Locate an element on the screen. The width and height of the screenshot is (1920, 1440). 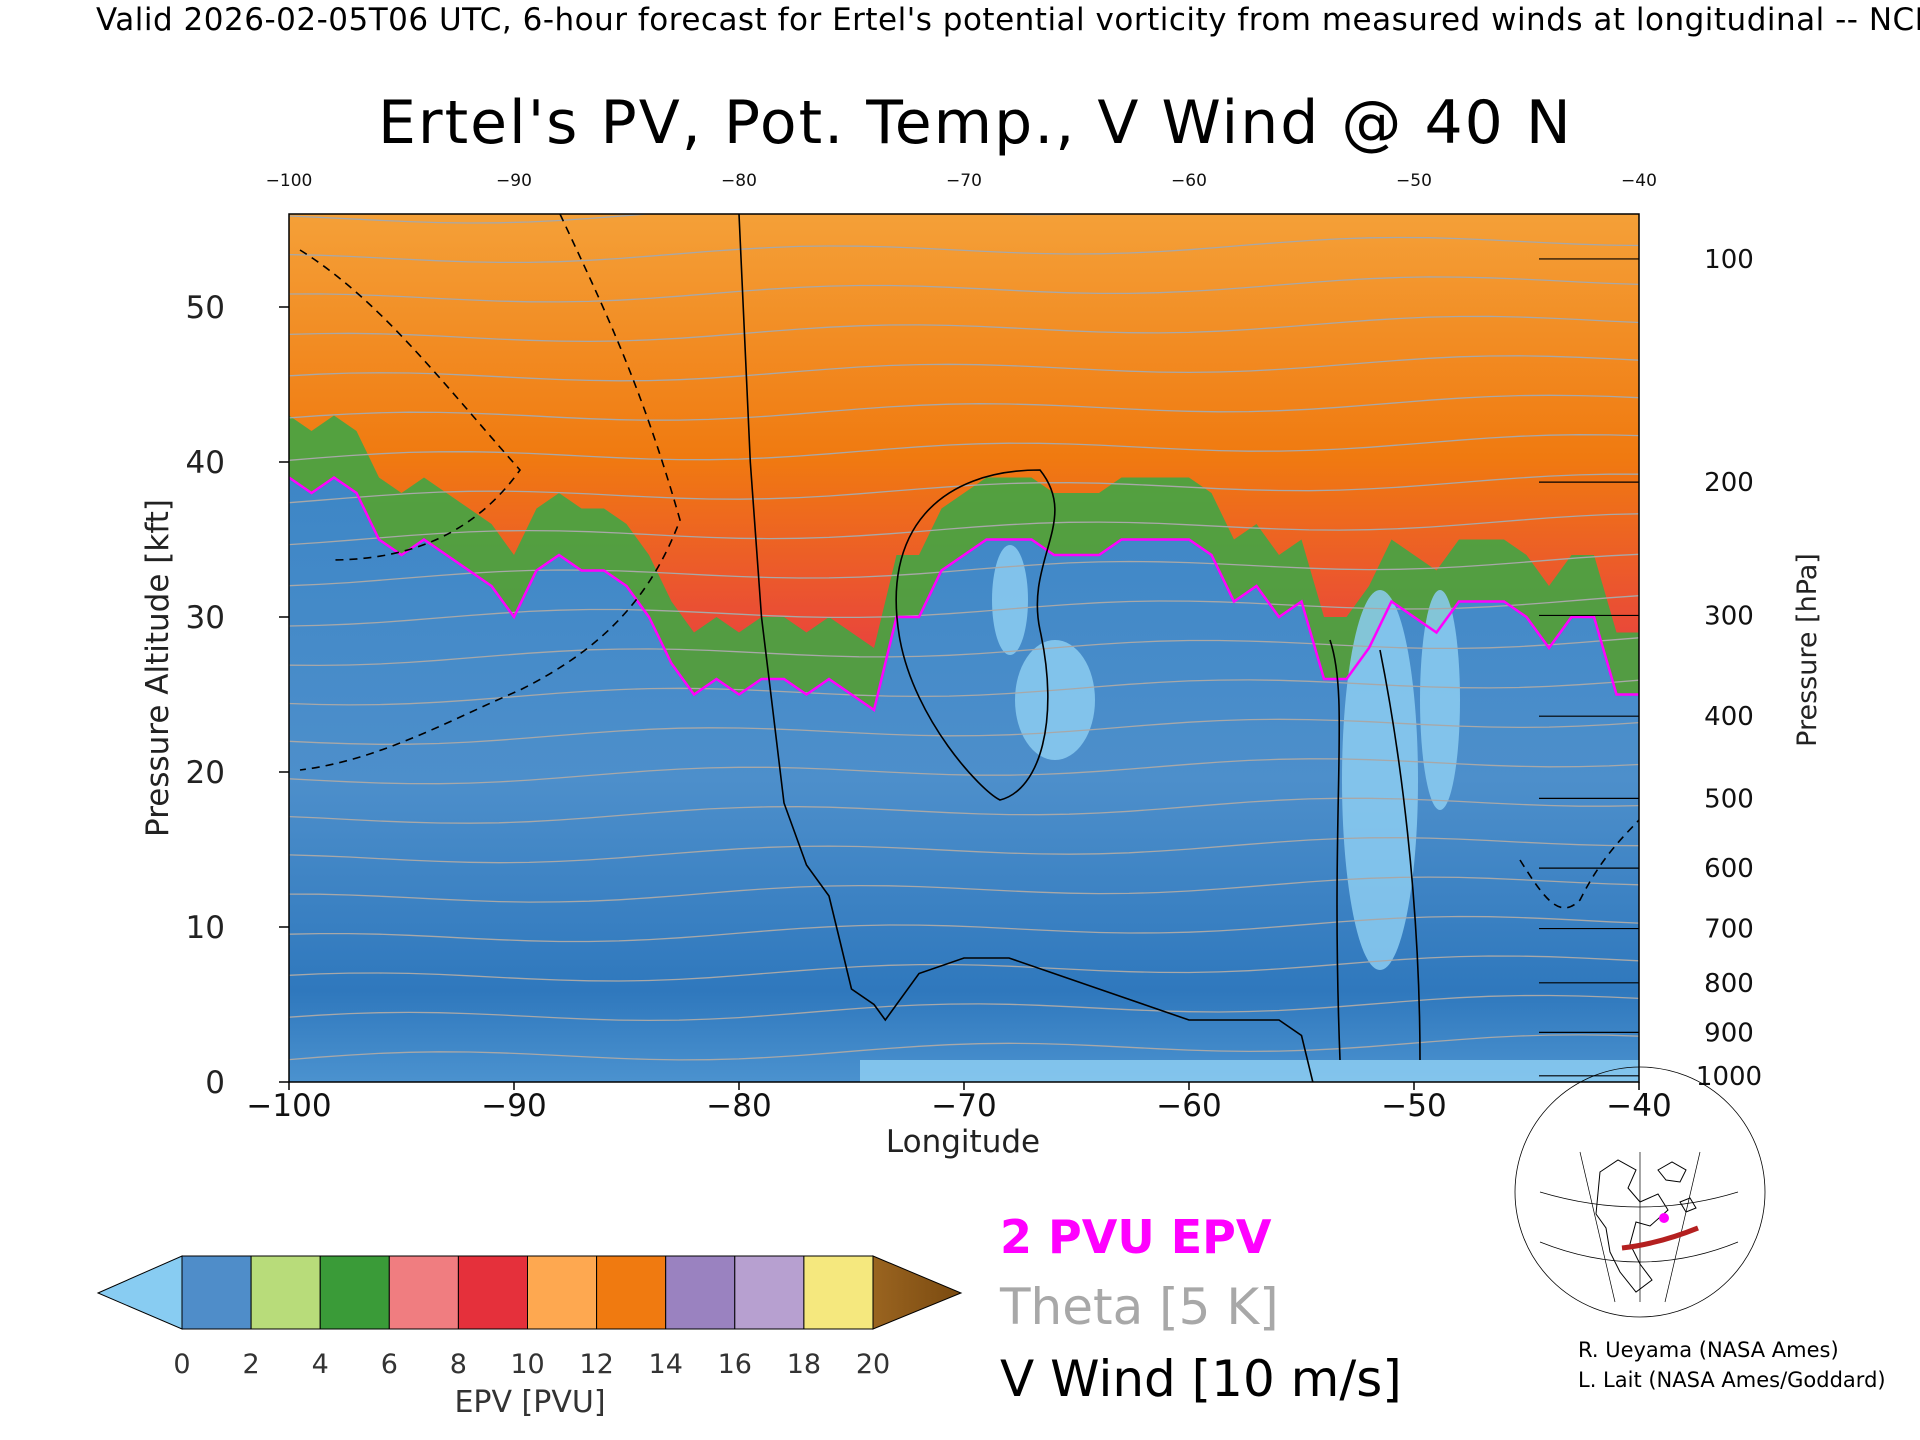
colorbar-tick-label: 6 is located at coordinates (389, 1364).